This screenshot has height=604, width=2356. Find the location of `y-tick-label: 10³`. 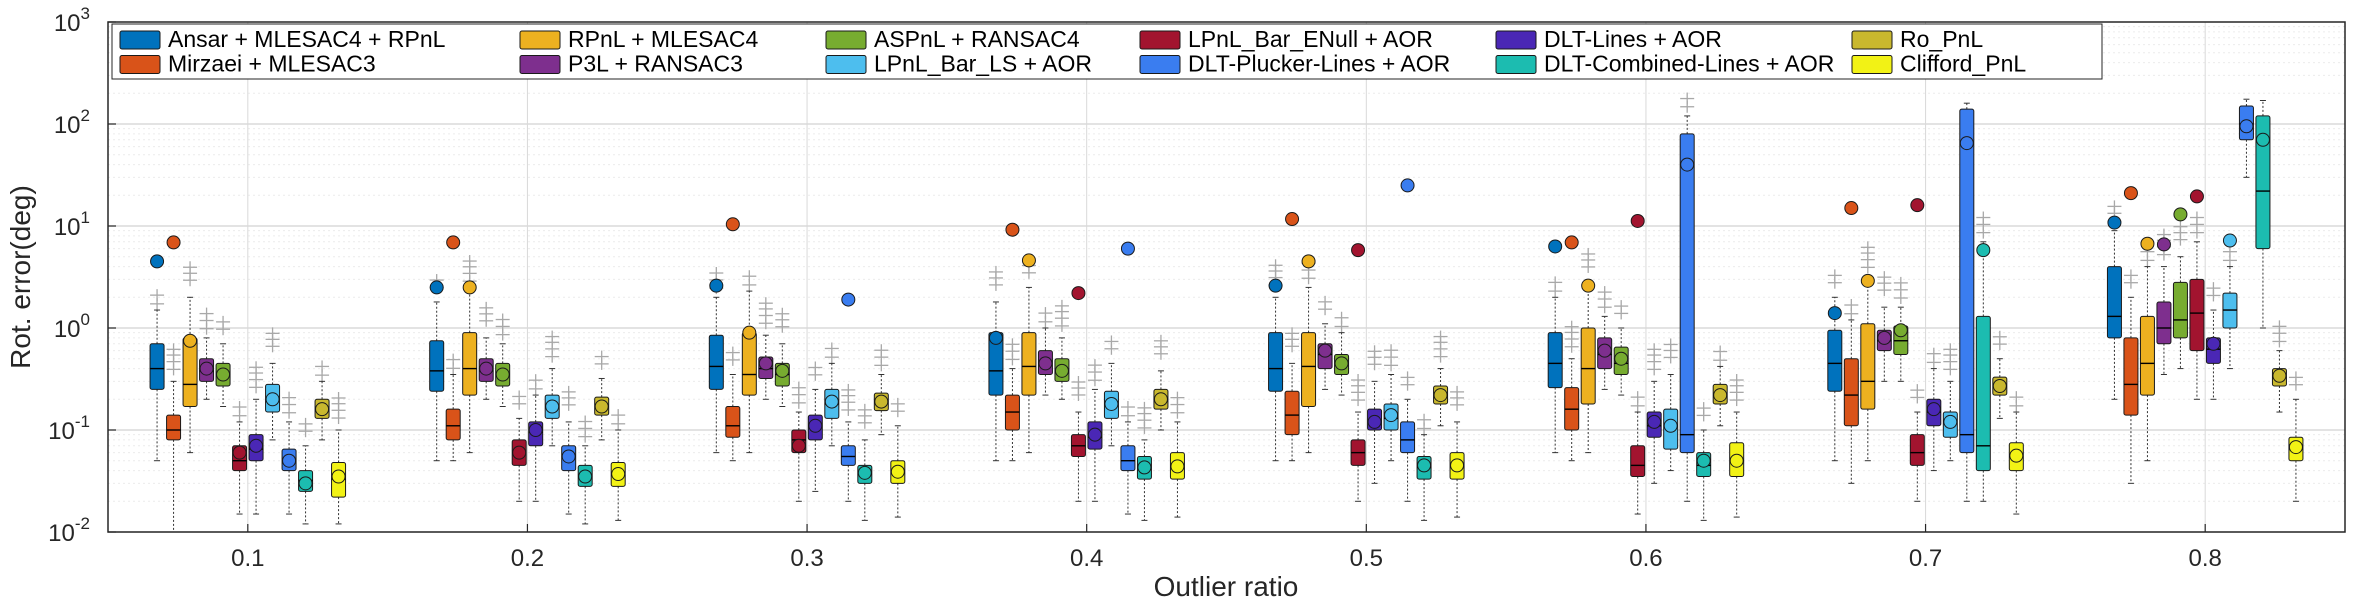

y-tick-label: 10³ is located at coordinates (72, 20).